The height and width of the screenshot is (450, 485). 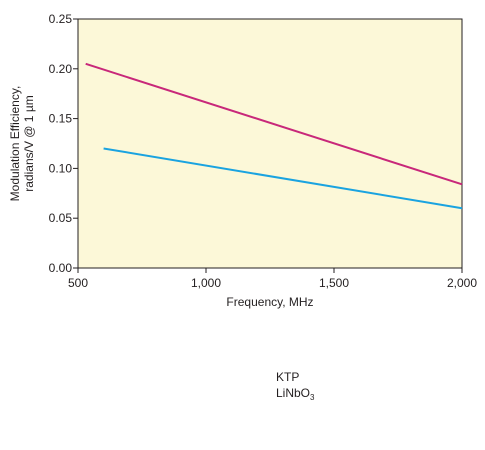 What do you see at coordinates (61, 168) in the screenshot?
I see `y-tick-label: 0.10` at bounding box center [61, 168].